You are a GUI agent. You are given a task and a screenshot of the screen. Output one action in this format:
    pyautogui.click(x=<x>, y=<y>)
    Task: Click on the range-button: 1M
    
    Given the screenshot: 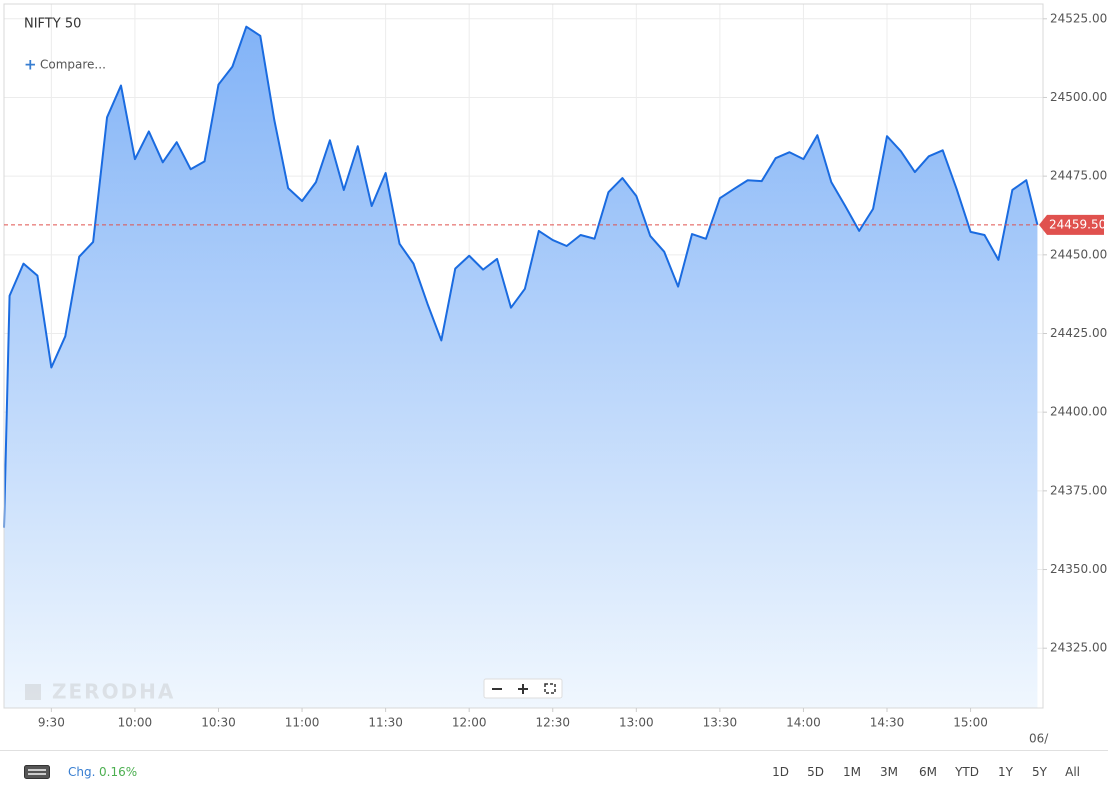 What is the action you would take?
    pyautogui.click(x=852, y=772)
    